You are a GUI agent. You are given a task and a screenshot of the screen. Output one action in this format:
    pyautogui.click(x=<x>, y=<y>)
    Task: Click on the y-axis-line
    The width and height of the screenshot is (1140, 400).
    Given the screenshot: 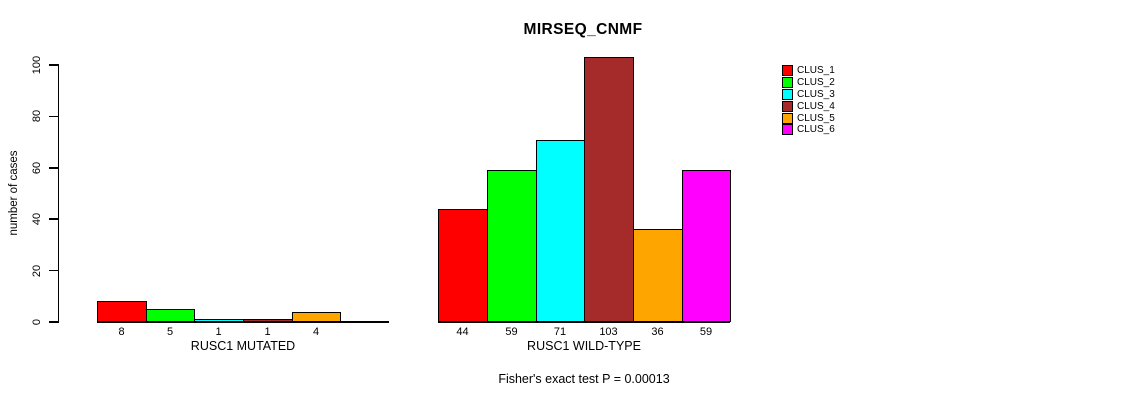 What is the action you would take?
    pyautogui.click(x=58, y=193)
    